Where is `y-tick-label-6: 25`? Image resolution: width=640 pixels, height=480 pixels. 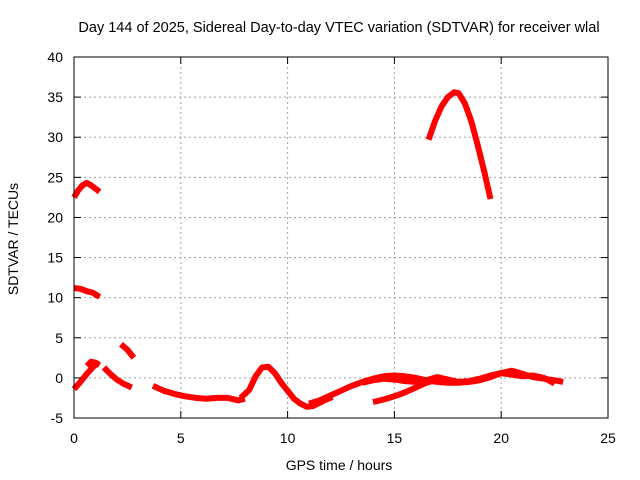
y-tick-label-6: 25 is located at coordinates (55, 177).